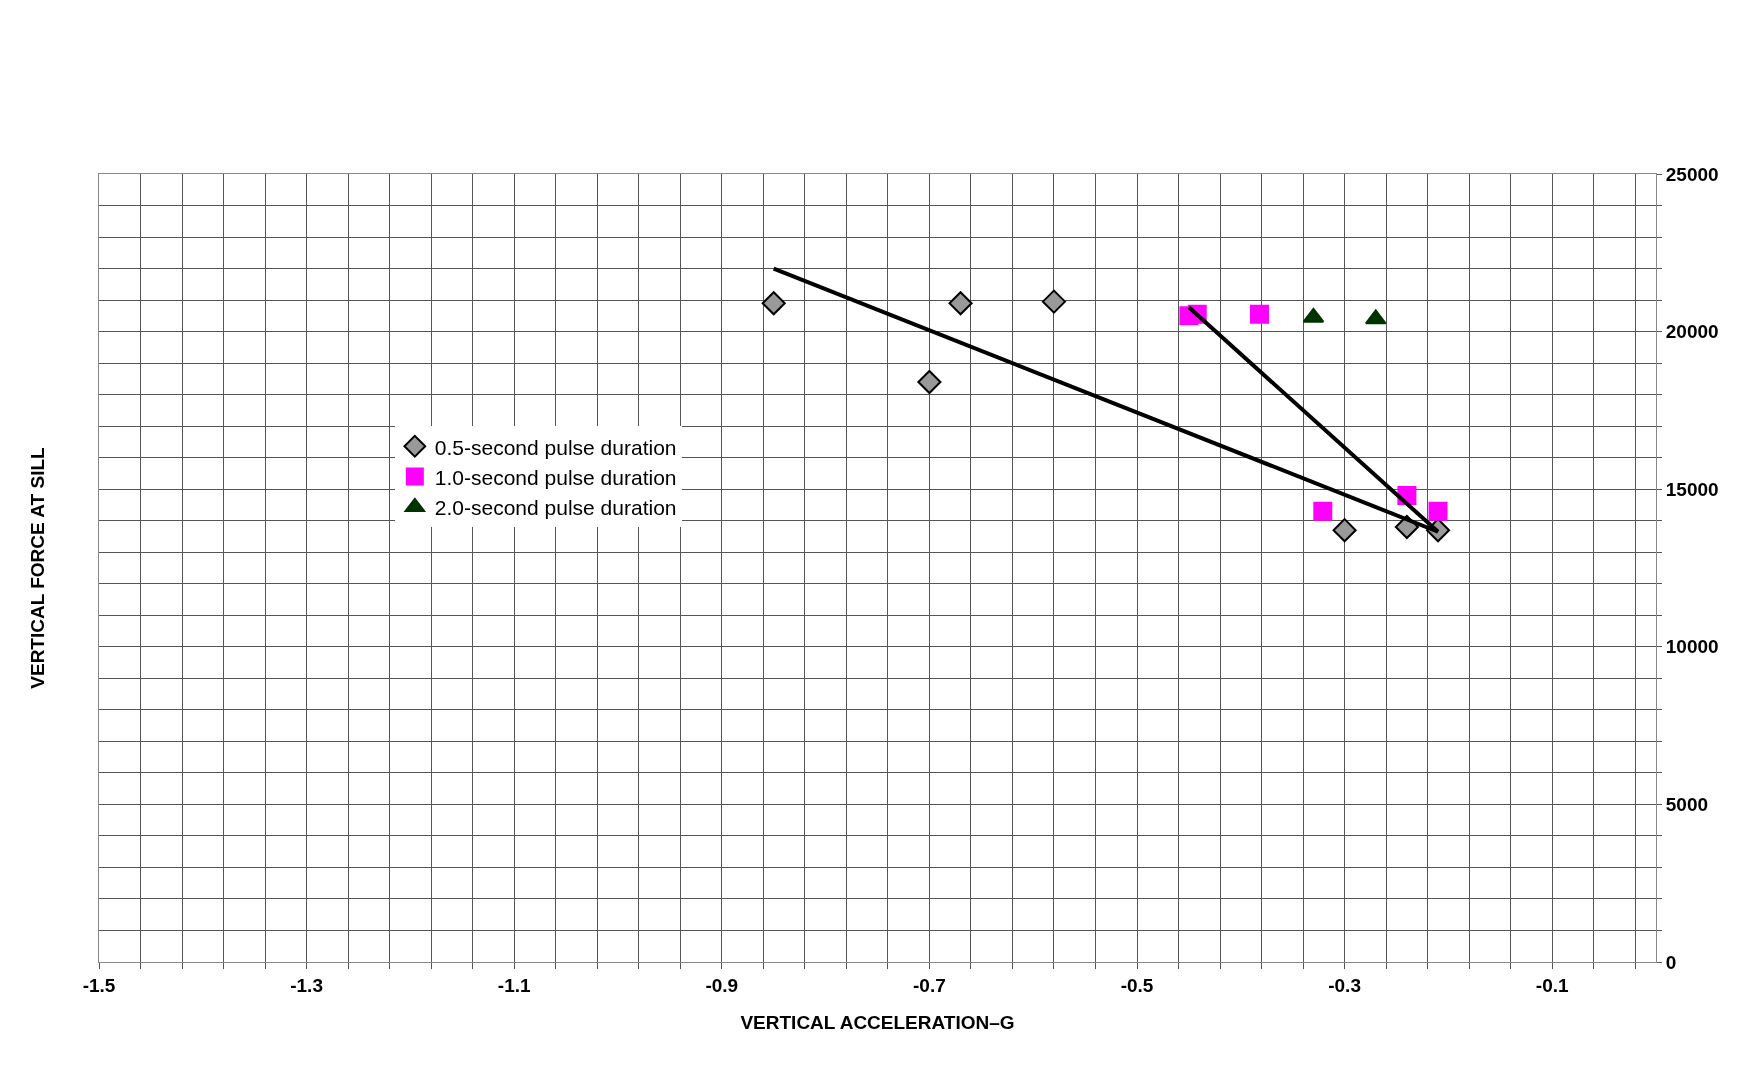  What do you see at coordinates (555, 447) in the screenshot?
I see `legend-label: 0.5-second pulse duration` at bounding box center [555, 447].